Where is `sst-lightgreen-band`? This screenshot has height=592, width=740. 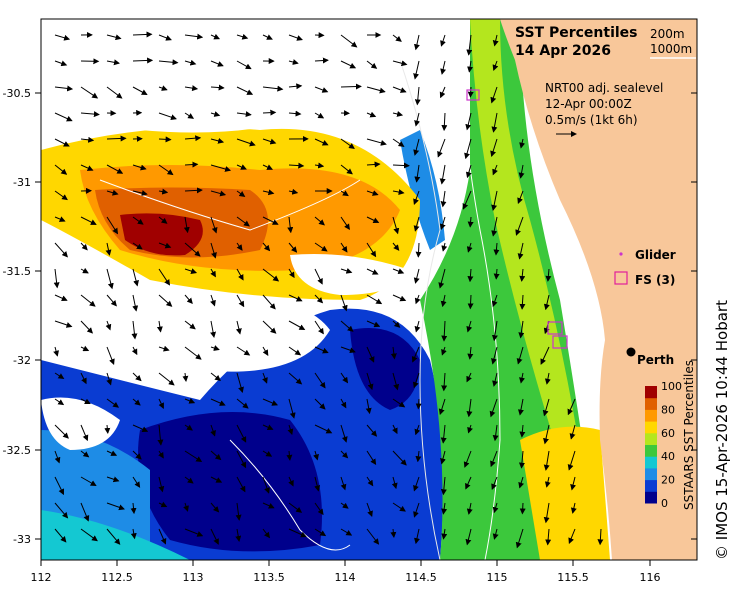 sst-lightgreen-band is located at coordinates (525, 239).